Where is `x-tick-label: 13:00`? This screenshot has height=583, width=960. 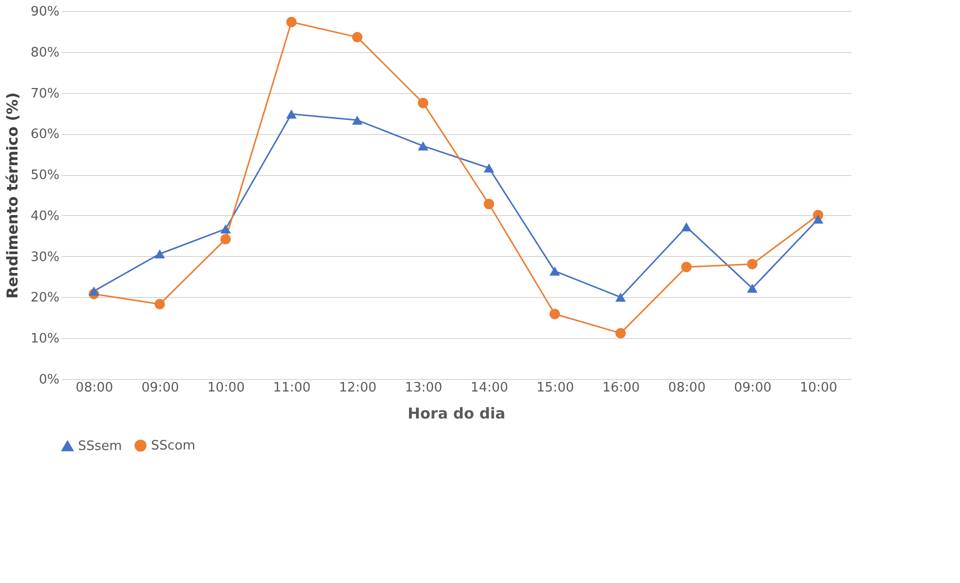 x-tick-label: 13:00 is located at coordinates (423, 388).